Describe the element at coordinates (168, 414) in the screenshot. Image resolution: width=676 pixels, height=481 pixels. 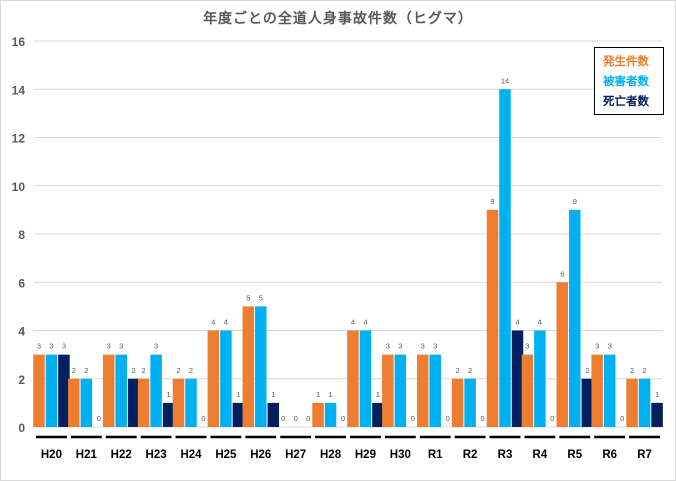
I see `bar-H23-deaths` at that location.